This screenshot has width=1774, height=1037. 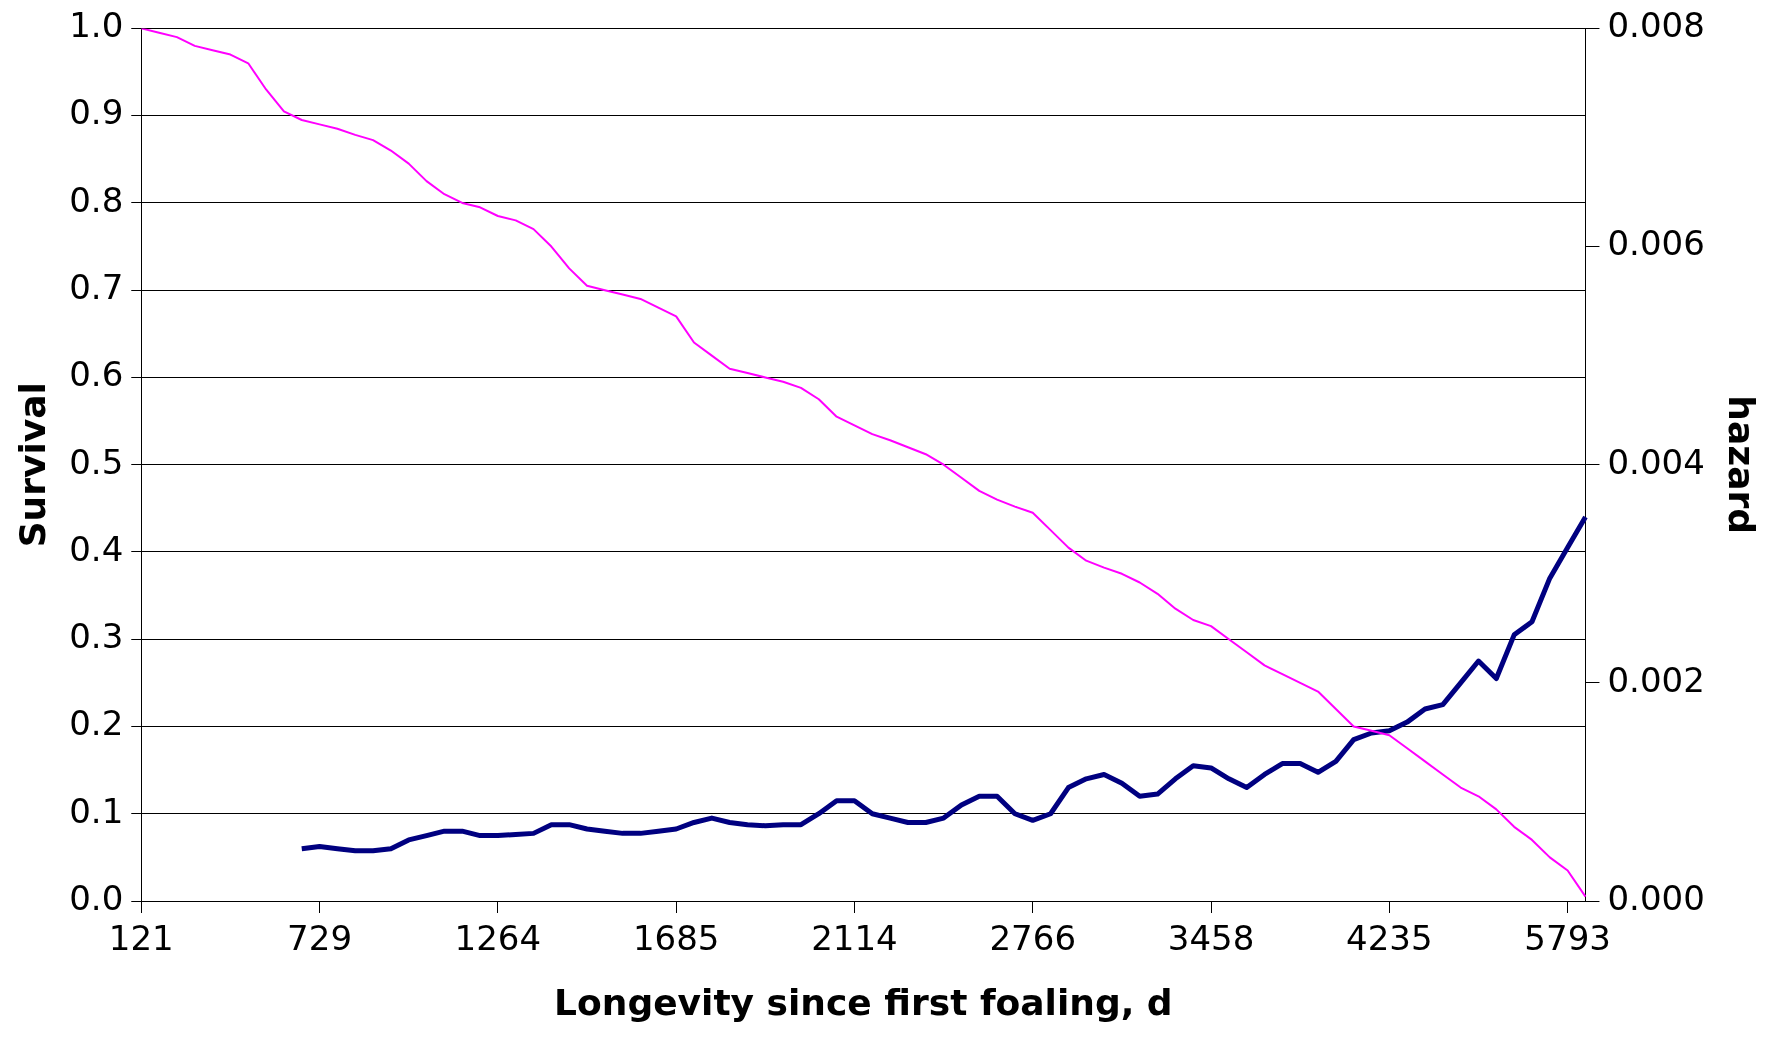 What do you see at coordinates (96, 461) in the screenshot?
I see `y-tick-label: 0.5` at bounding box center [96, 461].